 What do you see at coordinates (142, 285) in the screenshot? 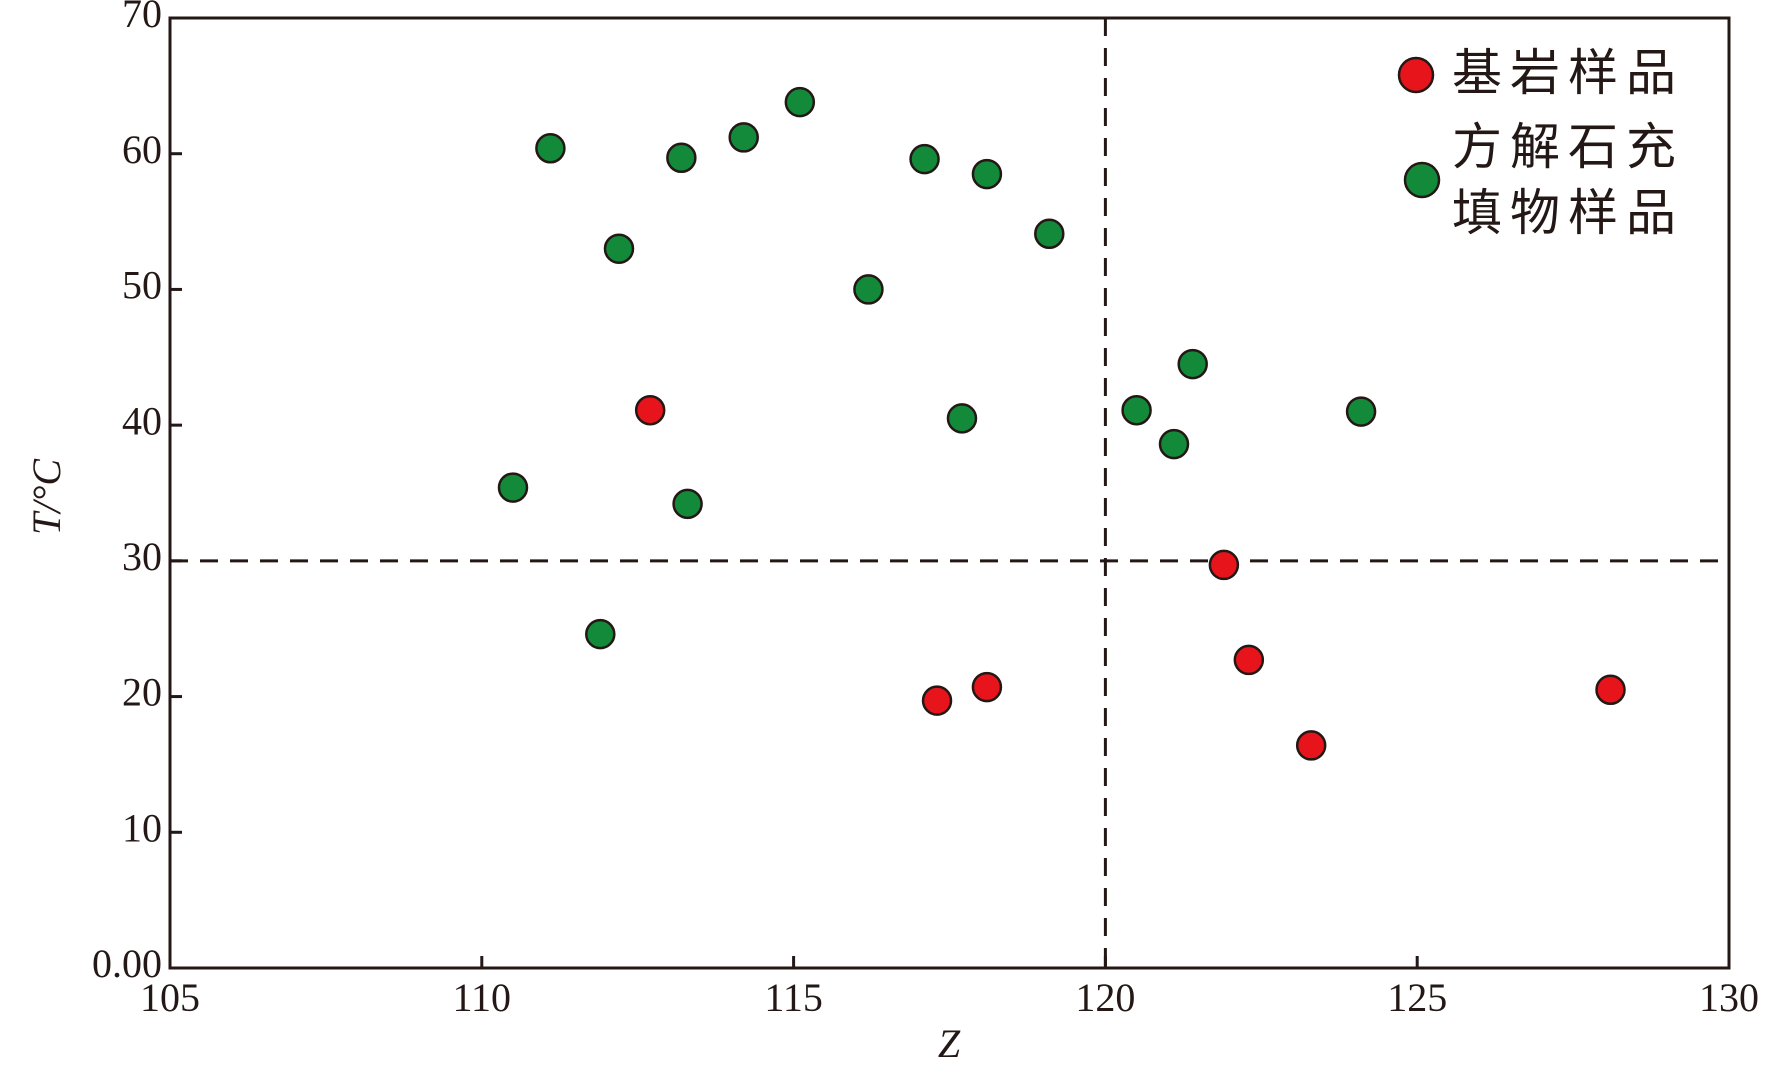
I see `y-tick-label: 50` at bounding box center [142, 285].